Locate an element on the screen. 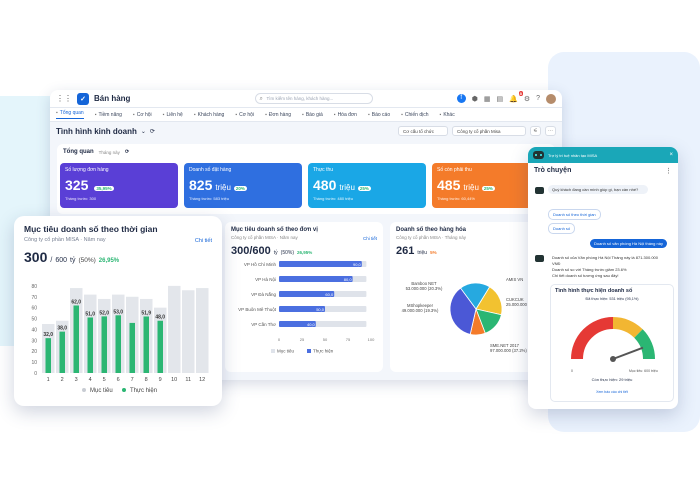 The image size is (700, 500). suggestion-chip: Doanh số is located at coordinates (562, 228).